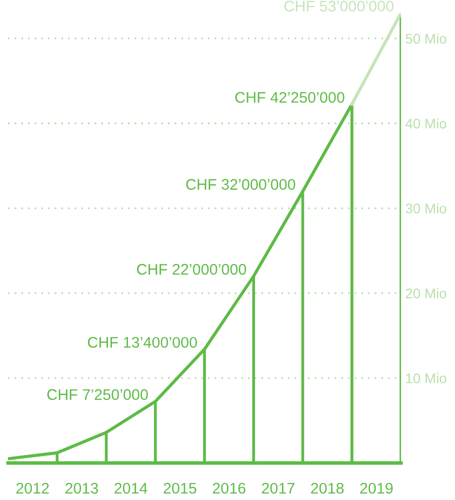  Describe the element at coordinates (376, 488) in the screenshot. I see `x-tick-label: 2019` at that location.